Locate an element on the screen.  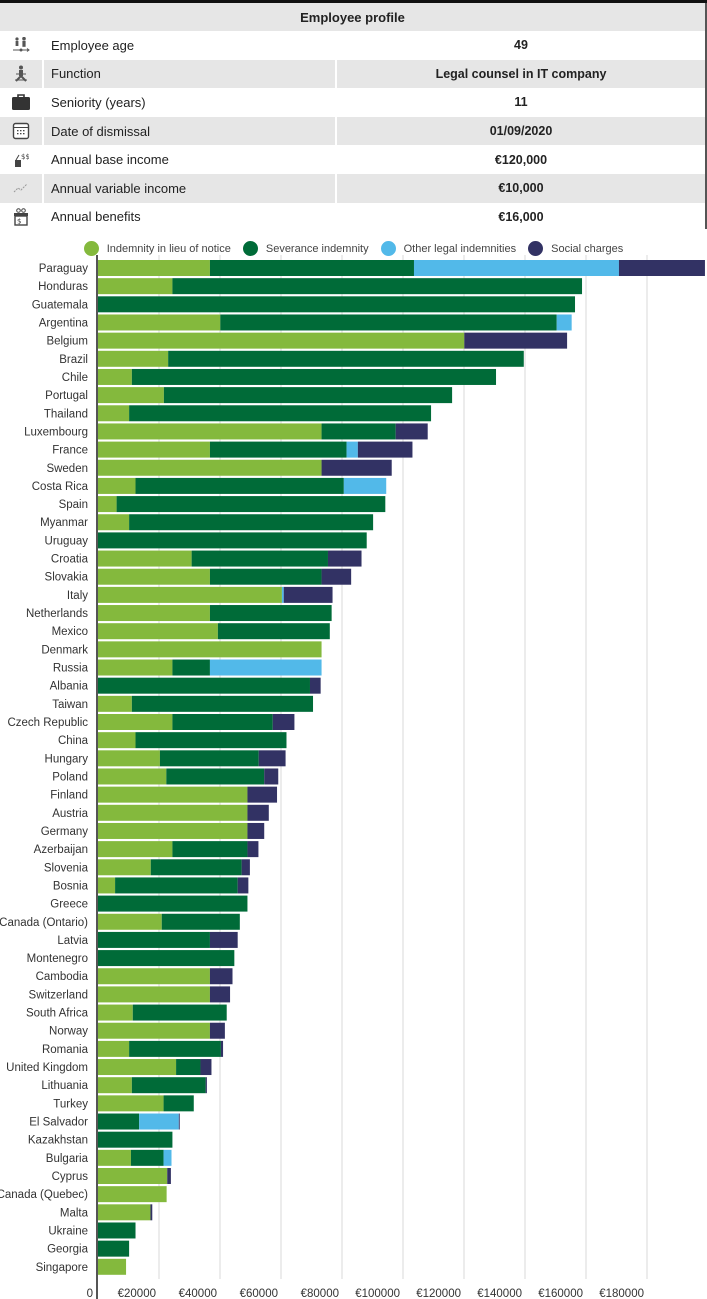
bar-segment: Luxembourg – Social charges: €10500 is located at coordinates (411, 431).